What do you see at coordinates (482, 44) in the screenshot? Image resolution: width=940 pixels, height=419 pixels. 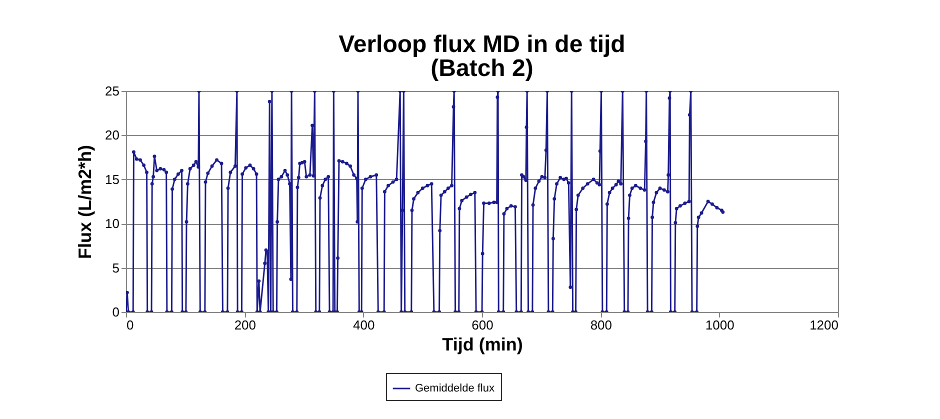 I see `chart-title: Verloop flux MD in de tijd` at bounding box center [482, 44].